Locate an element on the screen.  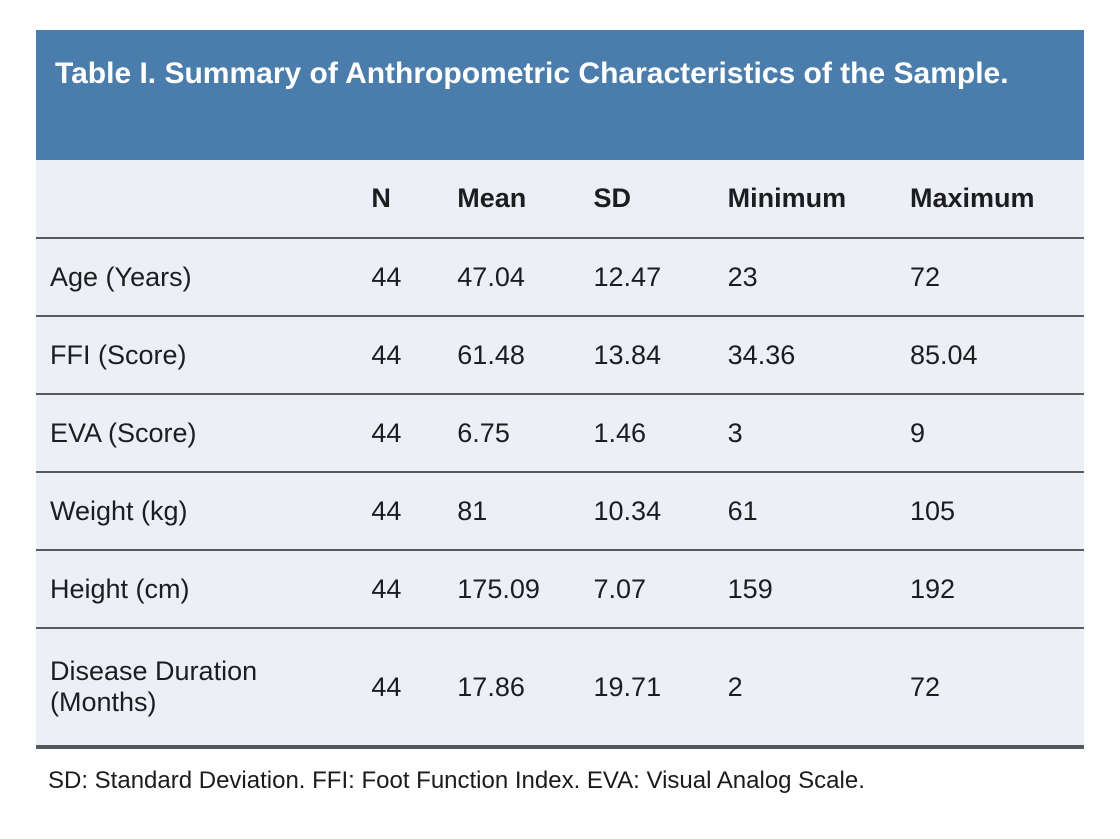
table-row-height: Height (cm) 44 175.09 7.07 159 192 is located at coordinates (560, 589).